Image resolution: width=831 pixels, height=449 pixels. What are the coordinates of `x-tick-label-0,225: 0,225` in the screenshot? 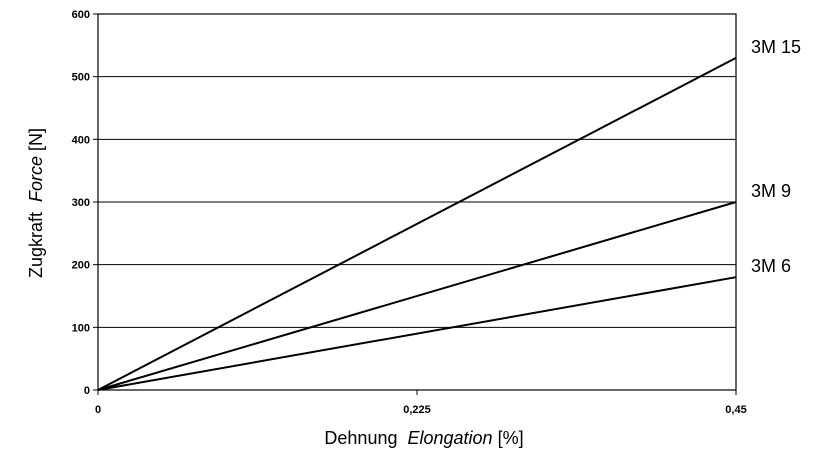 It's located at (417, 410).